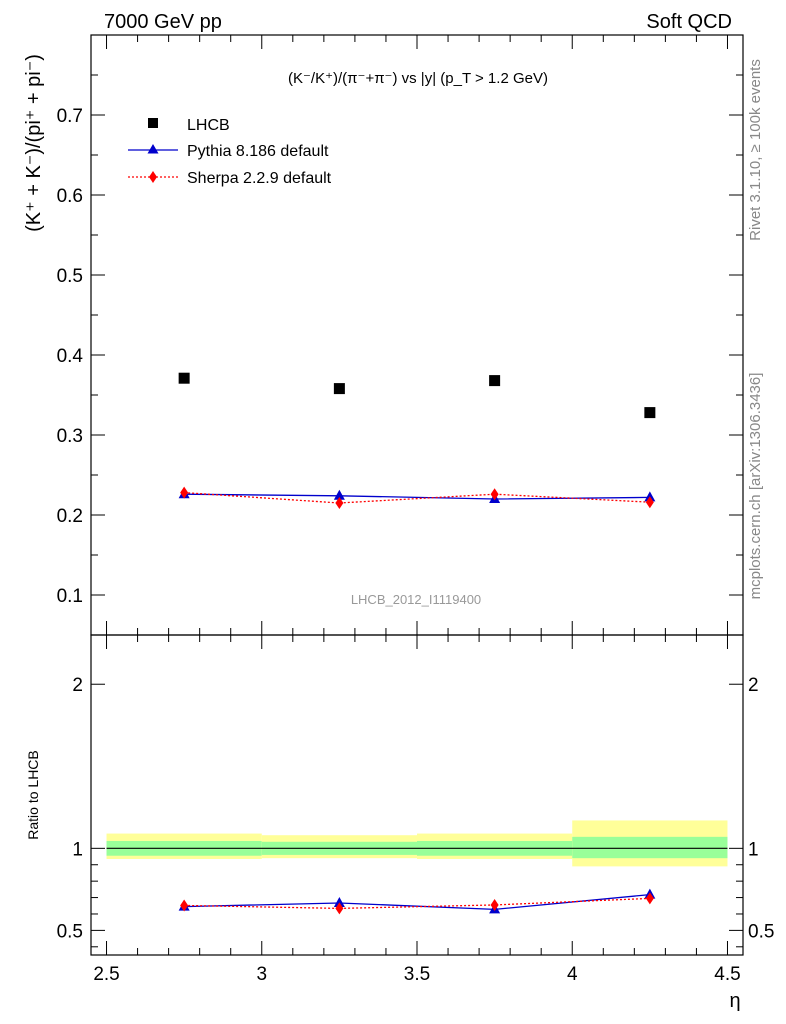 The width and height of the screenshot is (786, 1024). Describe the element at coordinates (416, 599) in the screenshot. I see `watermark: LHCB_2012_I1119400` at that location.